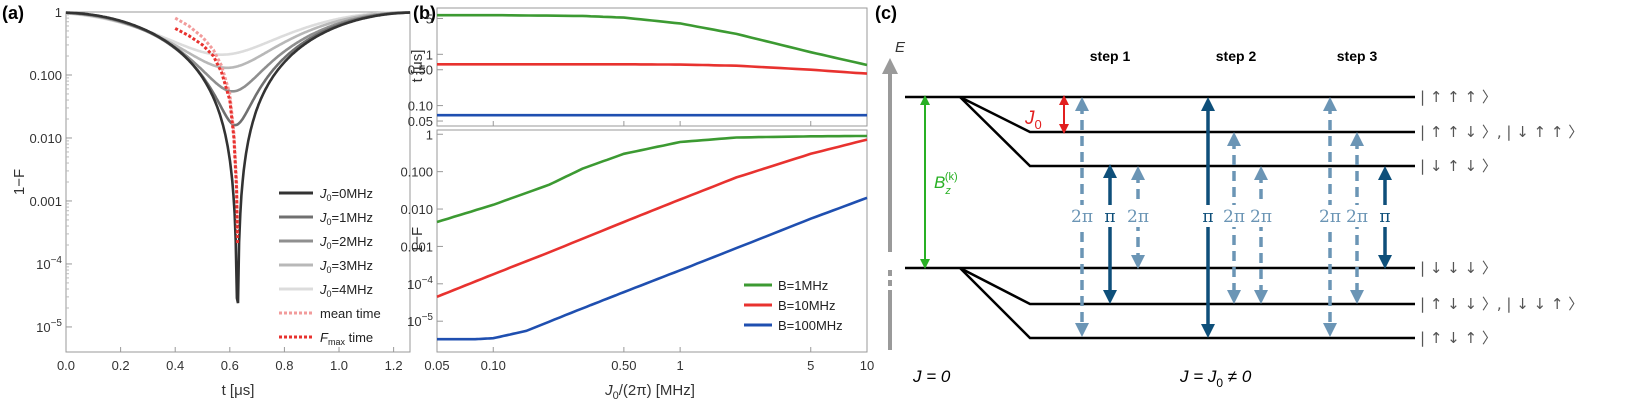  I want to click on series-line-j0-0mhz, so click(237, 157).